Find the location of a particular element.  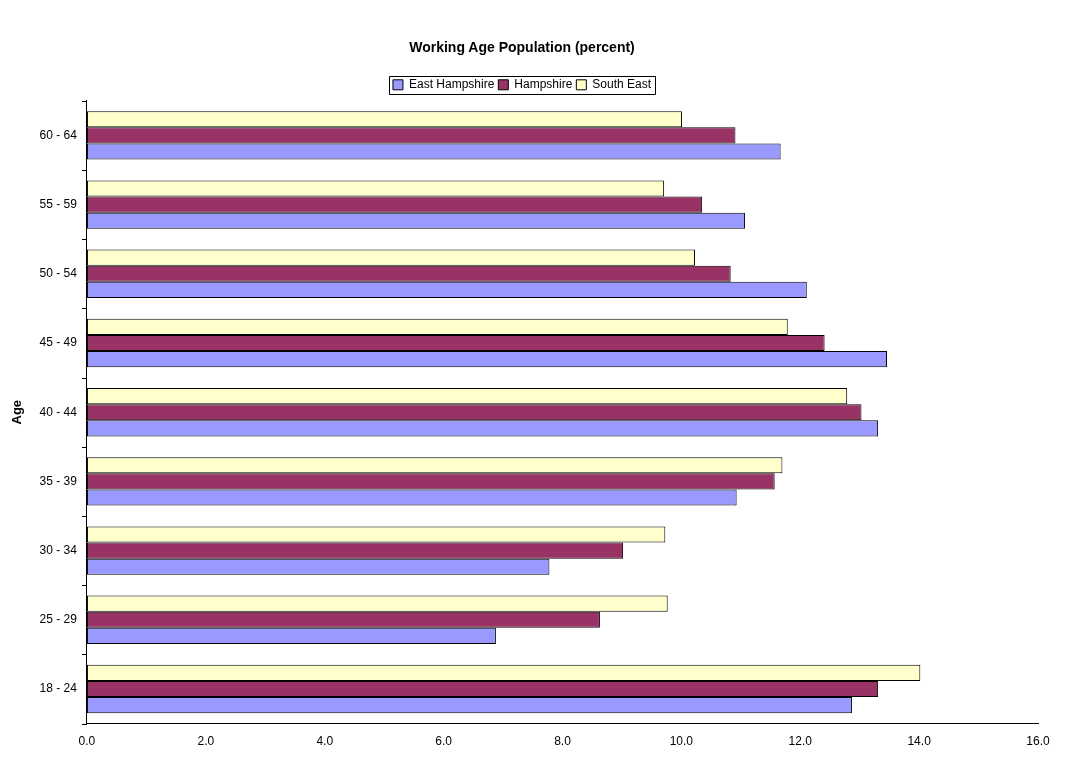

x-tick-label: 2.0 is located at coordinates (206, 741).